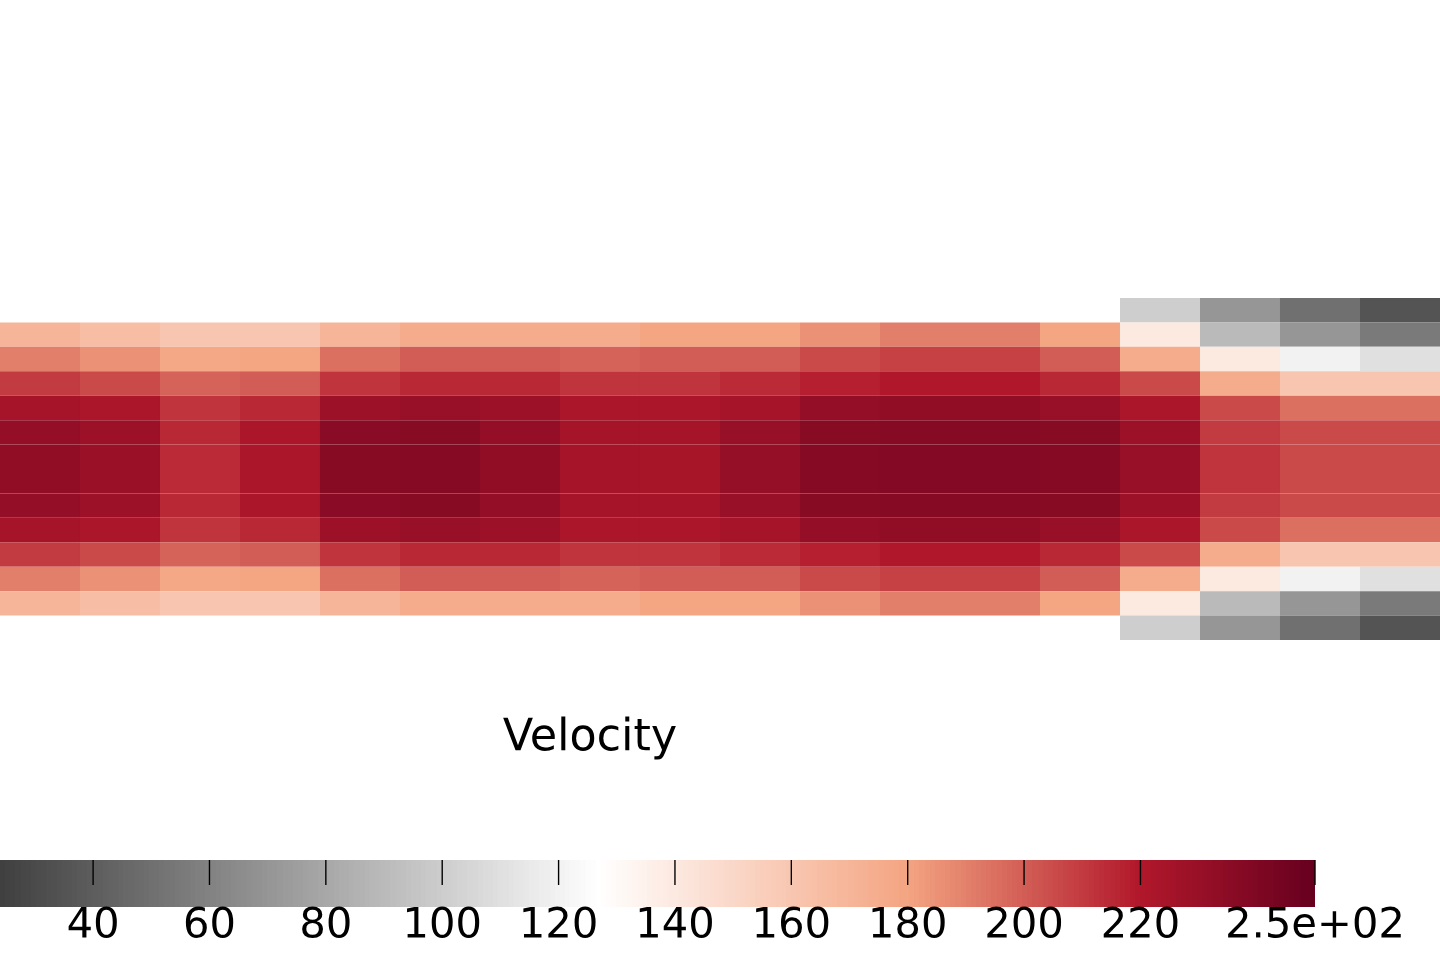  What do you see at coordinates (589, 738) in the screenshot?
I see `color-bar-title: Velocity` at bounding box center [589, 738].